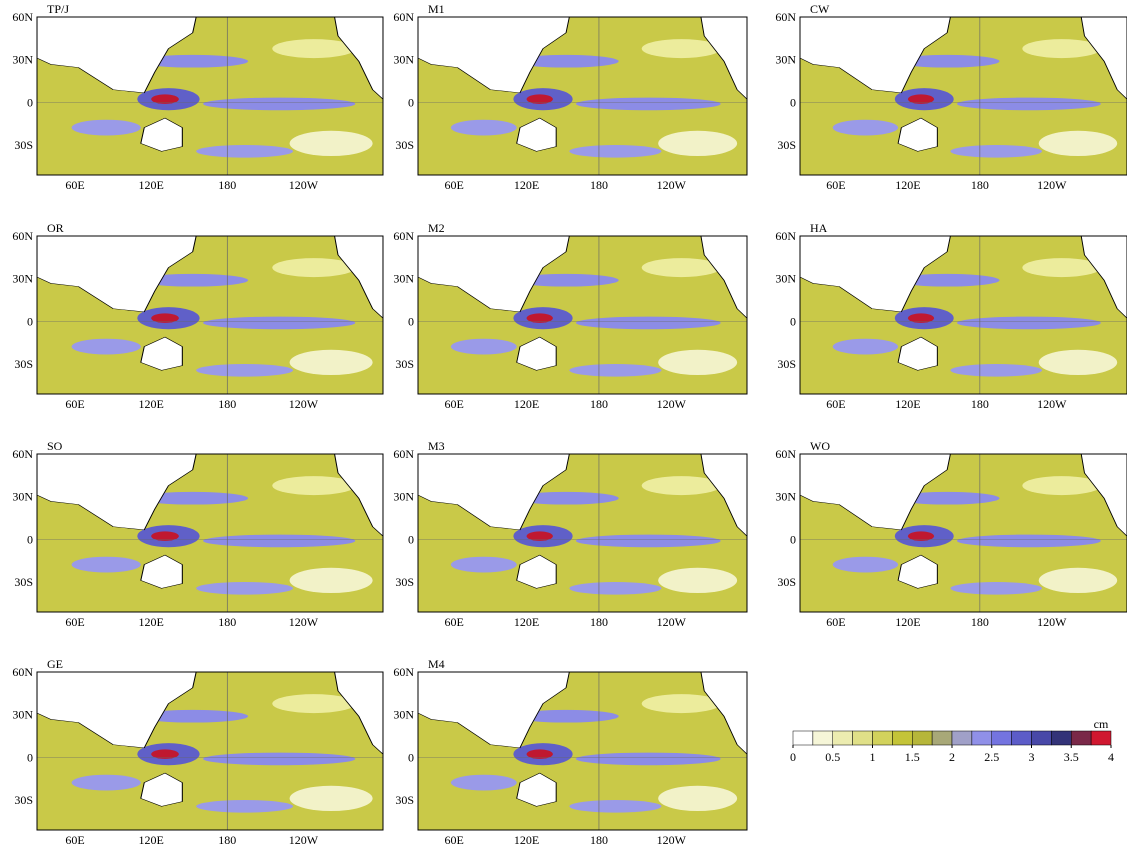  I want to click on map-panel: M2 60N 30N 0 30S 60E 120E 180 120W, so click(570, 316).